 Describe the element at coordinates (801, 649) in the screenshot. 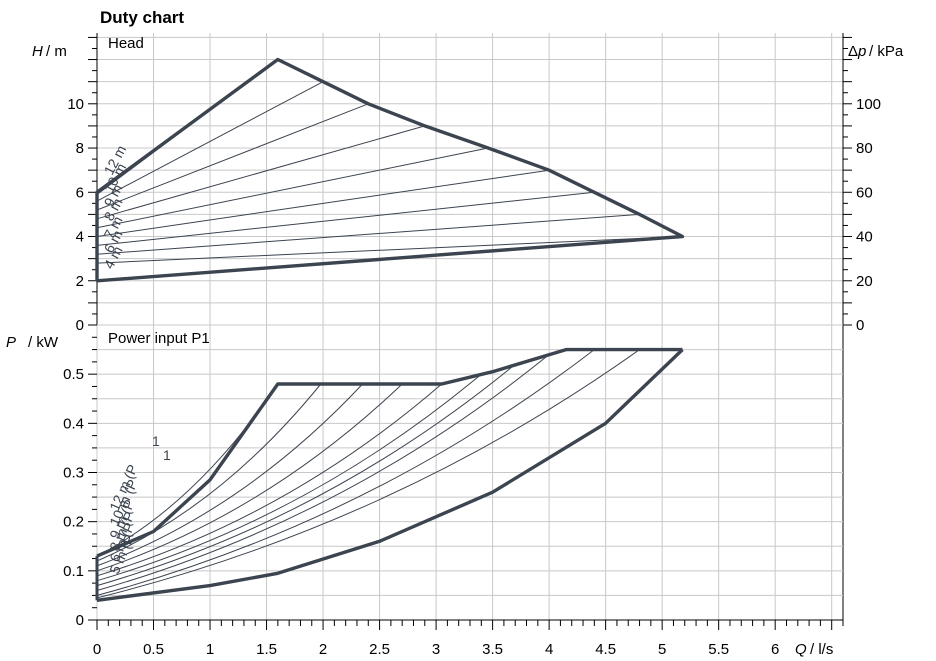

I see `x-symbol: Q` at that location.